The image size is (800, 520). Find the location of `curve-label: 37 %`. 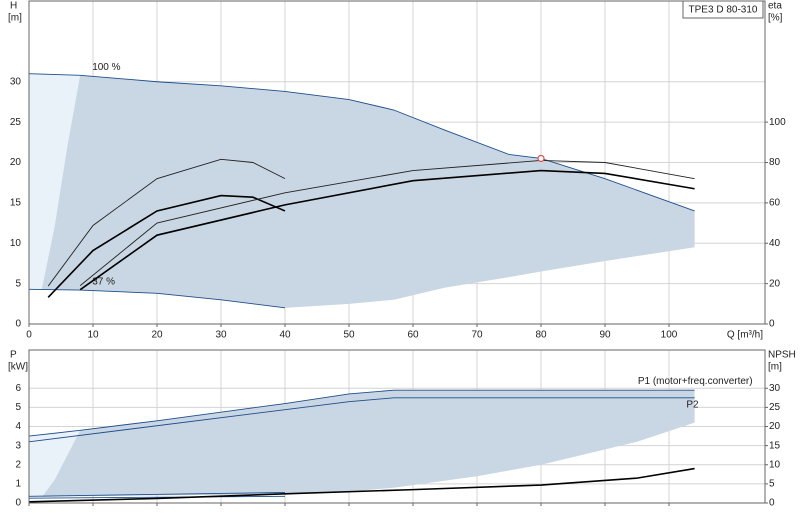

curve-label: 37 % is located at coordinates (103, 282).